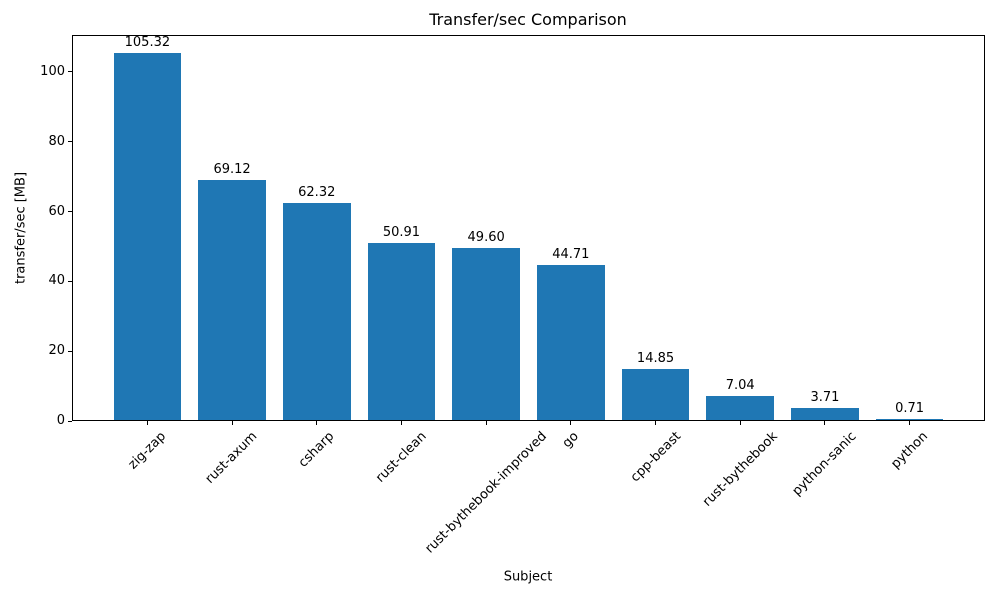 Image resolution: width=1000 pixels, height=600 pixels. What do you see at coordinates (21, 228) in the screenshot?
I see `y-axis-title: transfer/sec [MB]` at bounding box center [21, 228].